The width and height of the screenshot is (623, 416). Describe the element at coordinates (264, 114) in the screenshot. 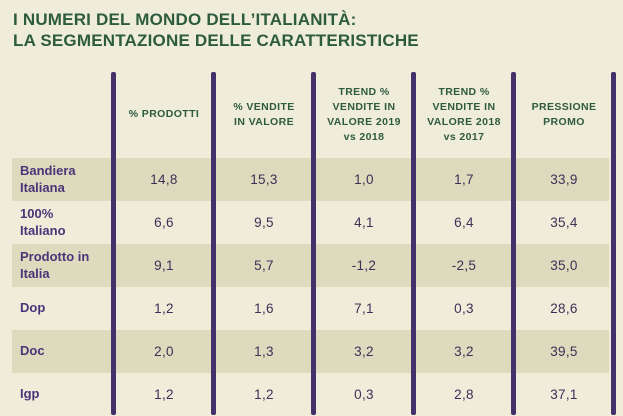

I see `column-header-vendite-valore: % VENDITE IN VALORE` at that location.